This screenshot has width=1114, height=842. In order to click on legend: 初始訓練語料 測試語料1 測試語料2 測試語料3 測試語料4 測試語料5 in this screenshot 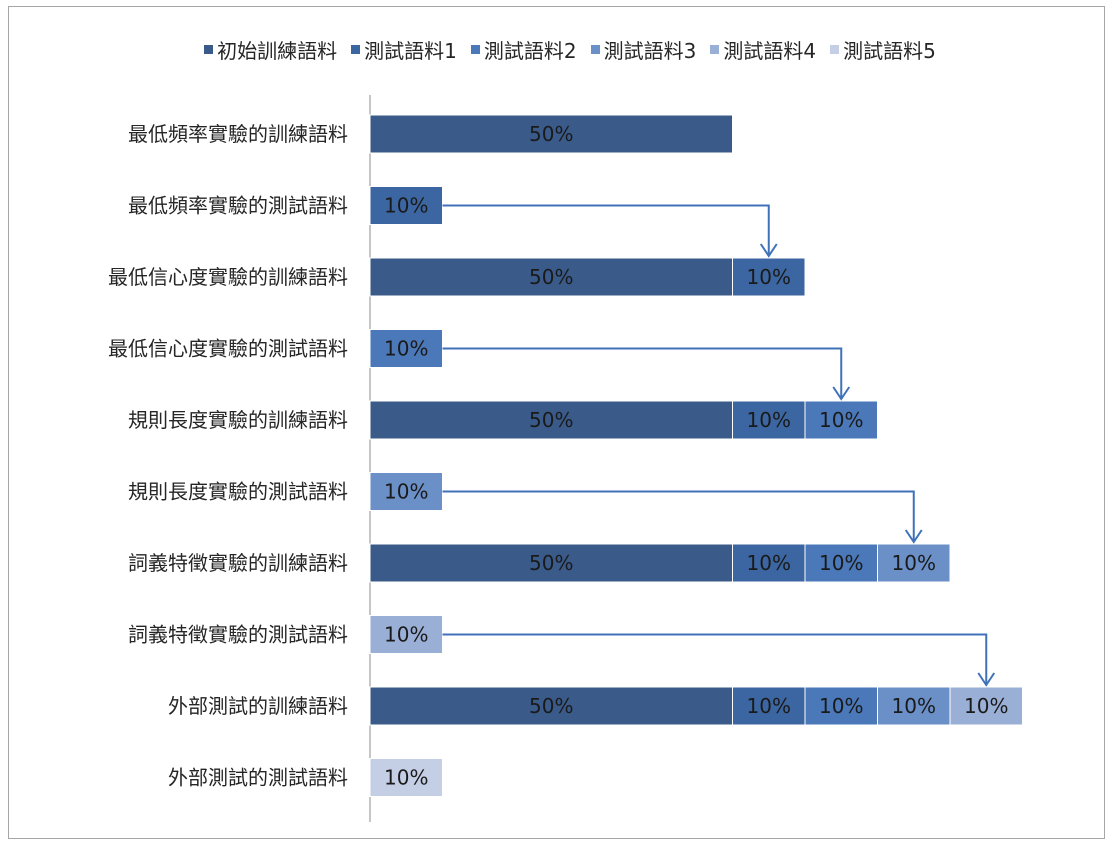, I will do `click(570, 49)`.